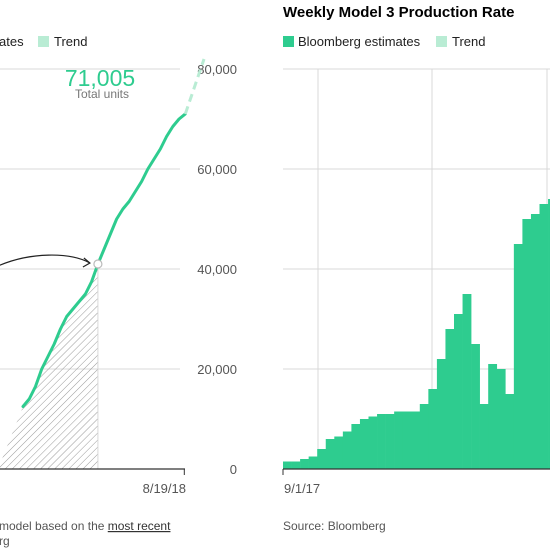 The image size is (550, 550). What do you see at coordinates (100, 78) in the screenshot?
I see `total-units-value: 71,005` at bounding box center [100, 78].